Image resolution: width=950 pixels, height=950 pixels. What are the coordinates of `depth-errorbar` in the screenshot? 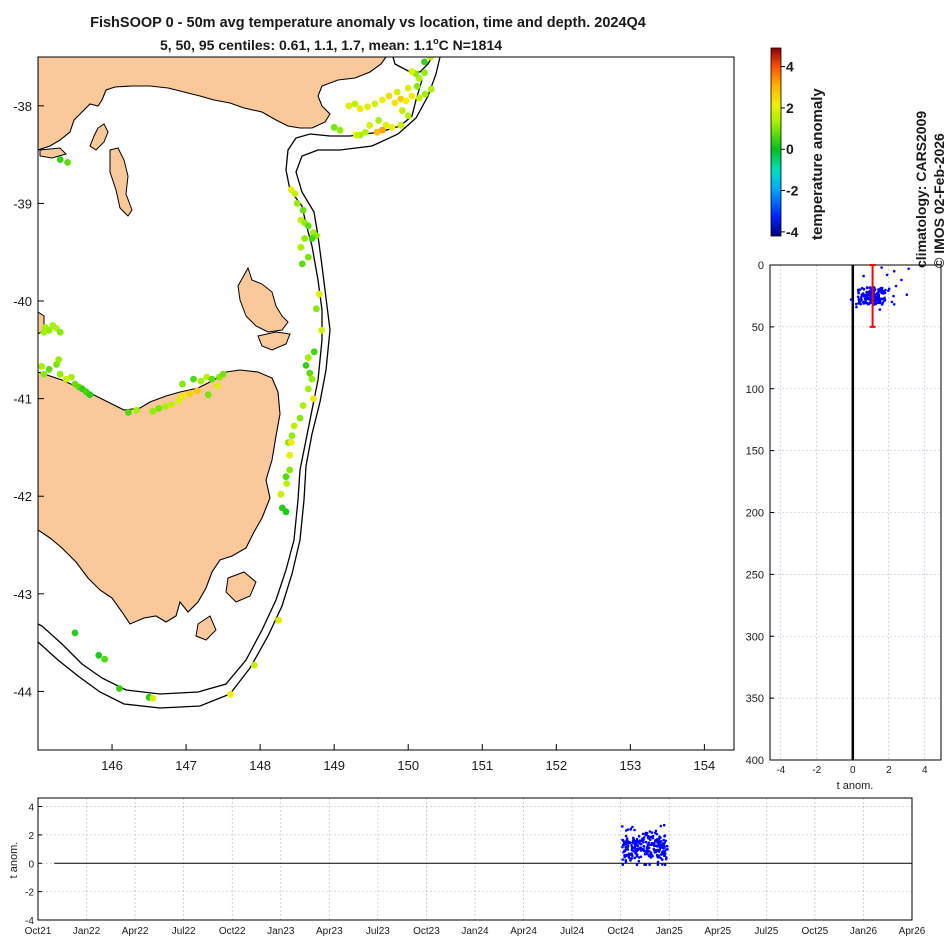 It's located at (872, 296).